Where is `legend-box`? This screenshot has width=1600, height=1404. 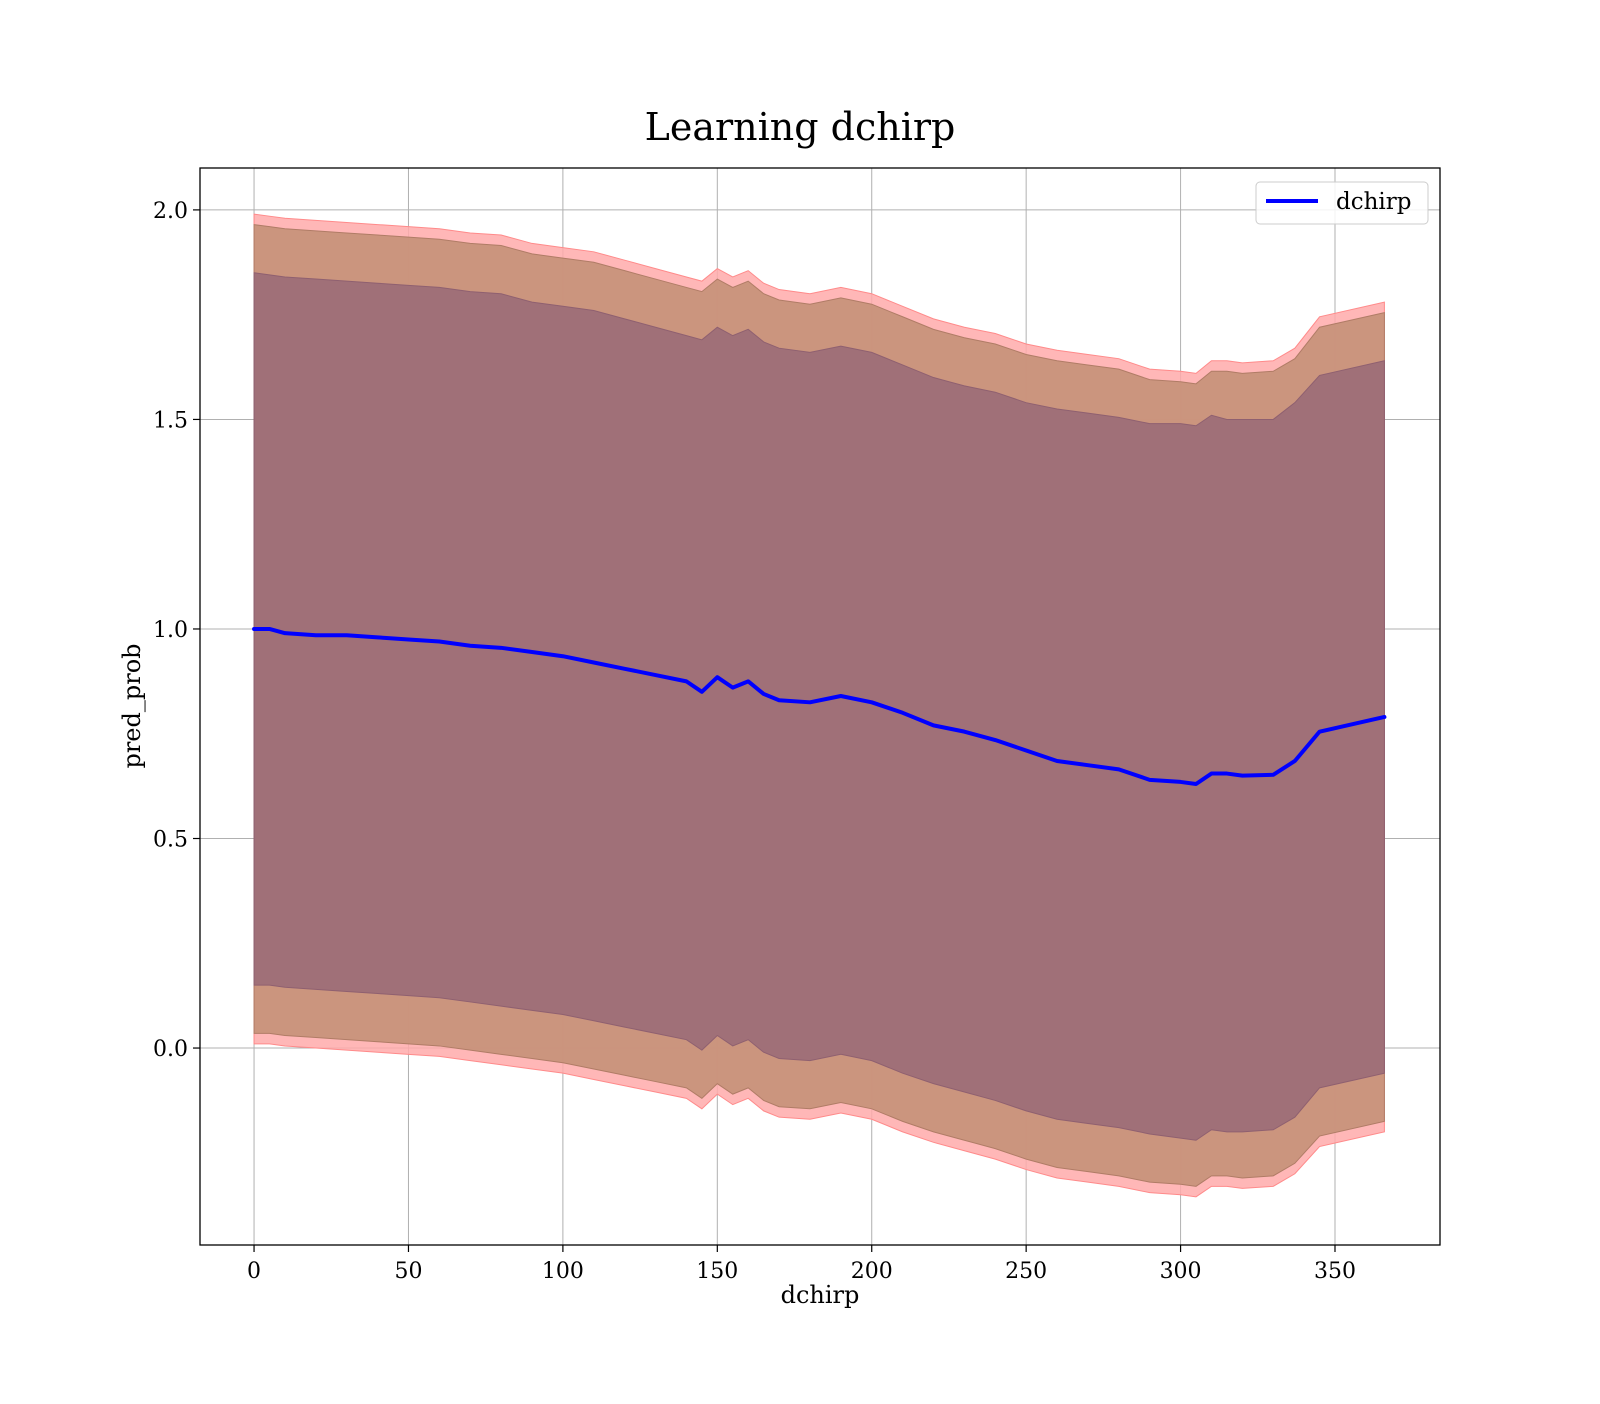 legend-box is located at coordinates (1342, 203).